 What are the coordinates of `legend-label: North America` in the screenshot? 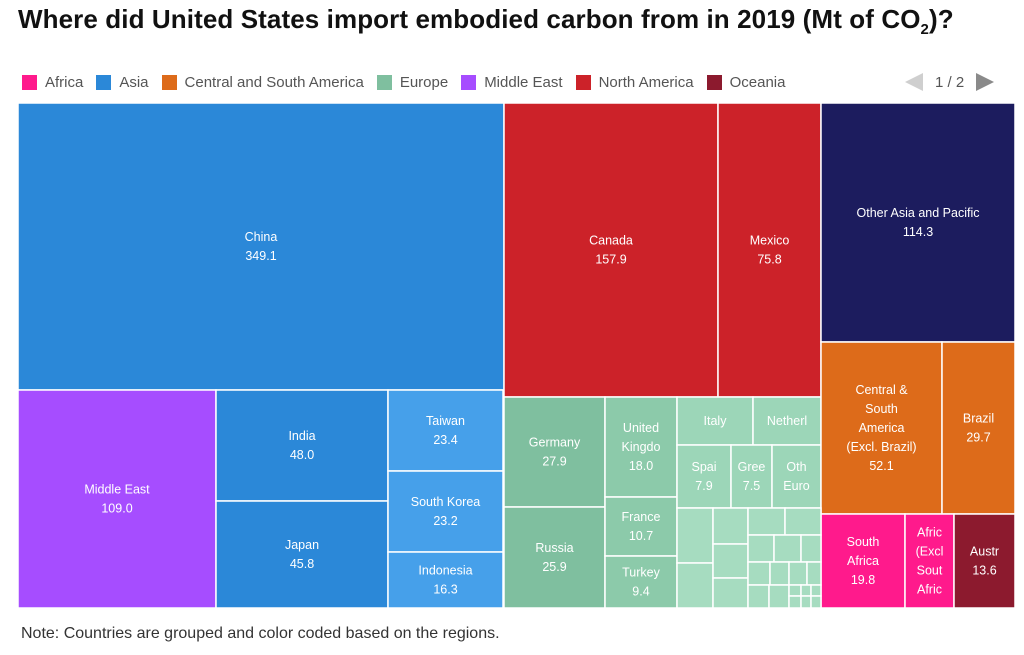 It's located at (646, 82).